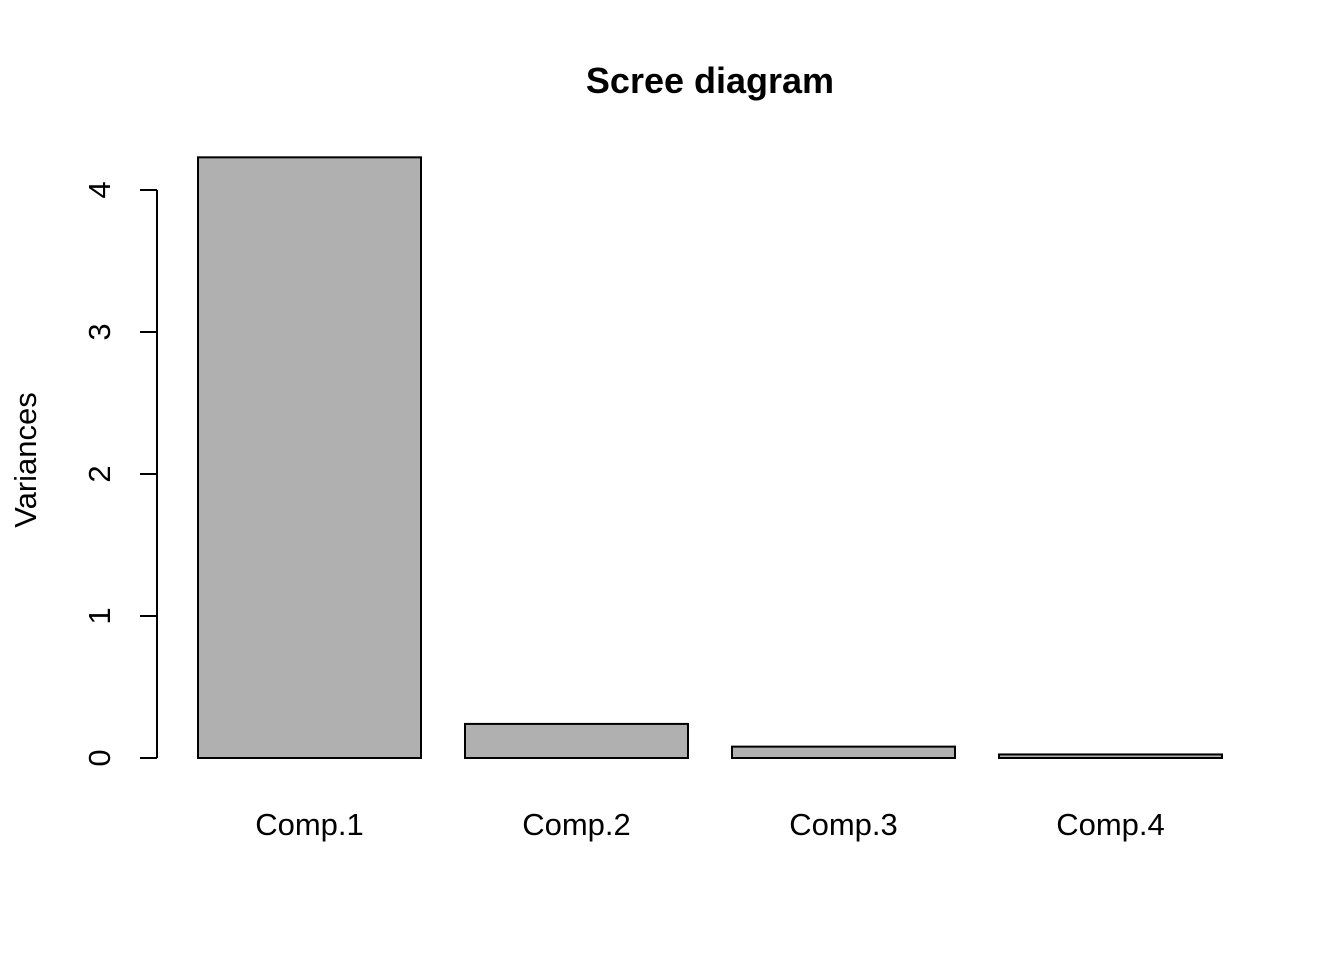 Image resolution: width=1344 pixels, height=960 pixels. What do you see at coordinates (99, 331) in the screenshot?
I see `y-tick-label: 3` at bounding box center [99, 331].